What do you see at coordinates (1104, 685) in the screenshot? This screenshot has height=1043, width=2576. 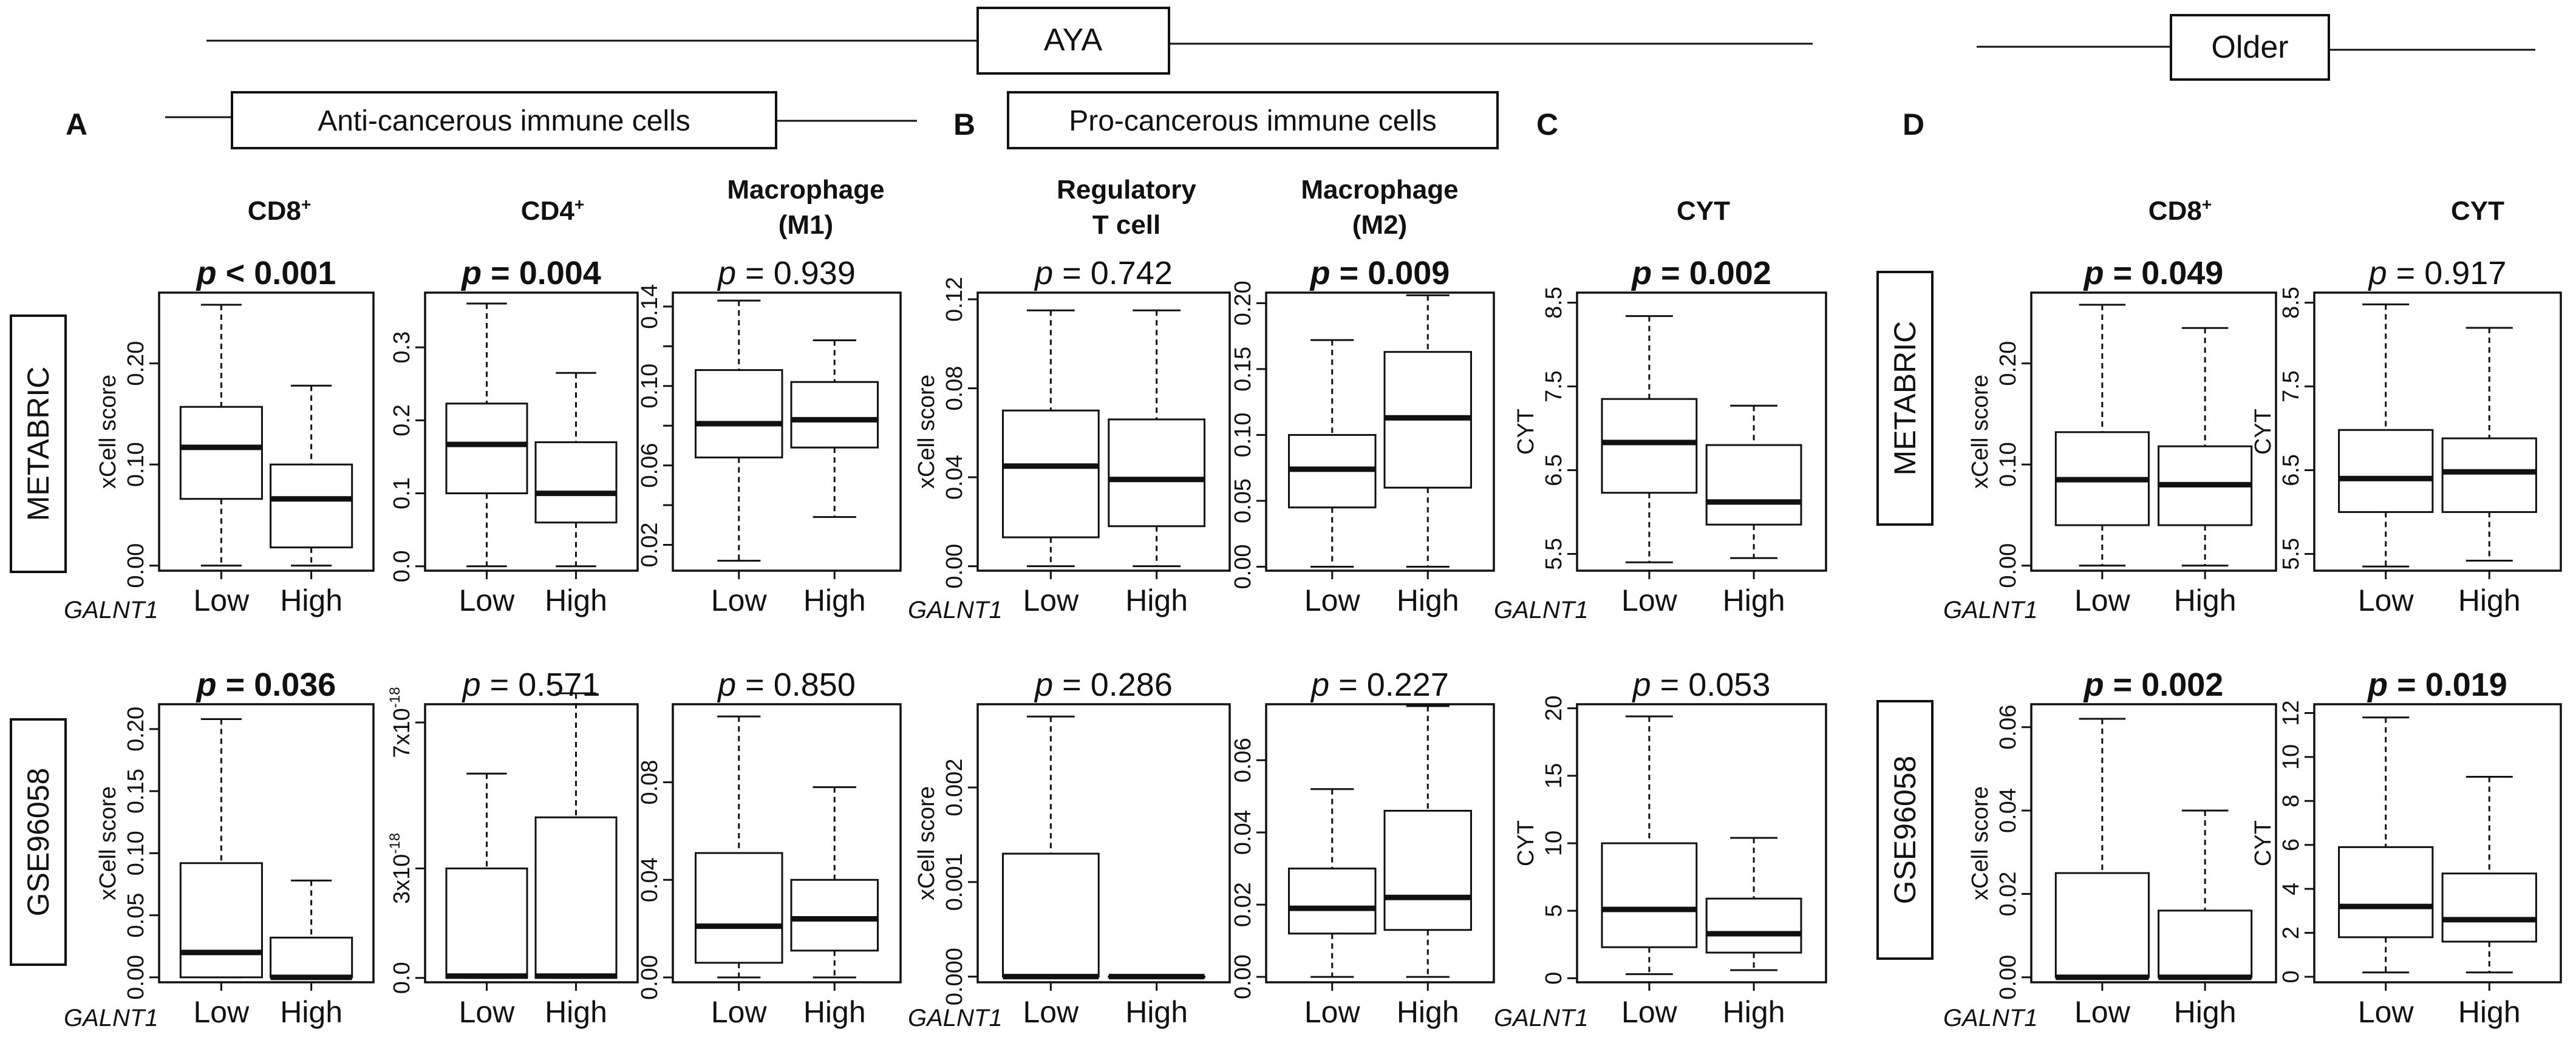 I see `p-value-label: p = 0.286` at bounding box center [1104, 685].